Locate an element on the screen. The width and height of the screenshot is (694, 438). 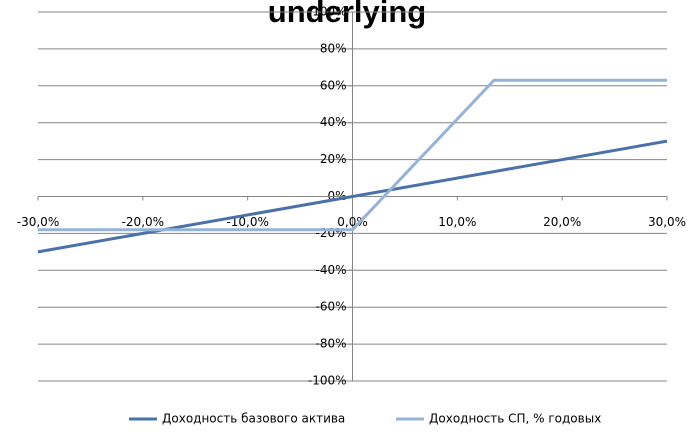
y-tick-label: -100% is located at coordinates (327, 381).